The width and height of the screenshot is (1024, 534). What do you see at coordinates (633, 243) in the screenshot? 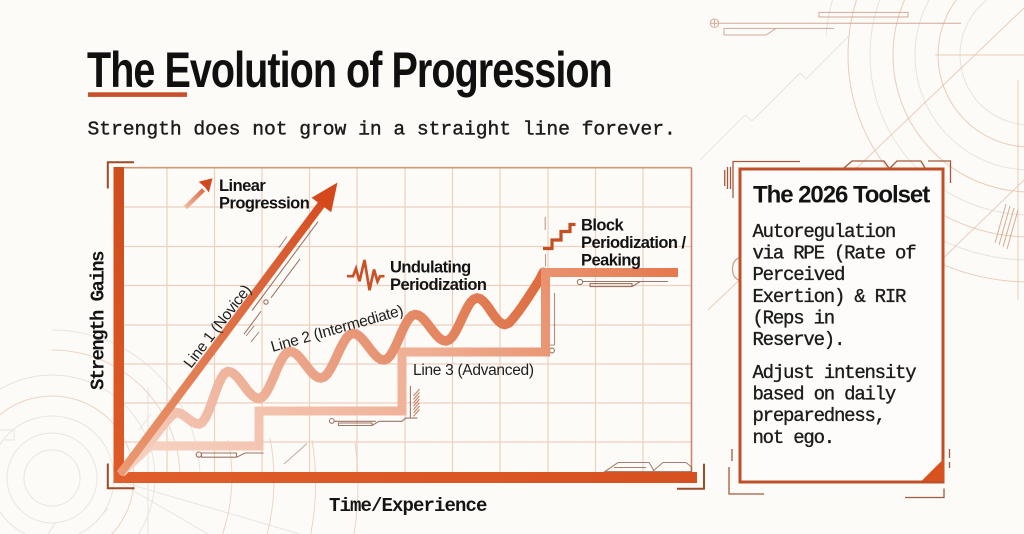
I see `svg-text: Periodization /` at bounding box center [633, 243].